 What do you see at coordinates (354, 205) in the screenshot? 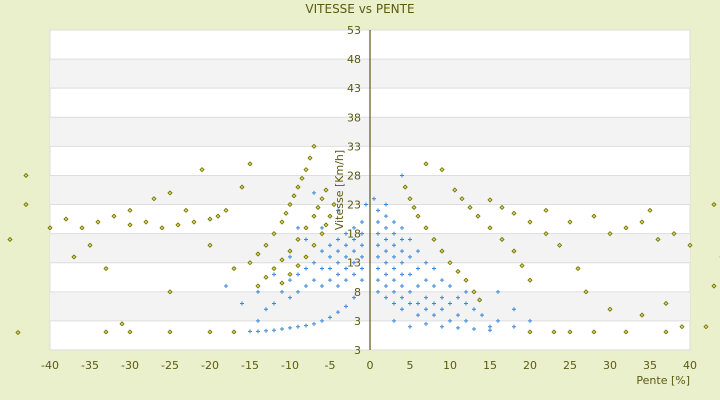
I see `y-tick-label: 23` at bounding box center [354, 205].